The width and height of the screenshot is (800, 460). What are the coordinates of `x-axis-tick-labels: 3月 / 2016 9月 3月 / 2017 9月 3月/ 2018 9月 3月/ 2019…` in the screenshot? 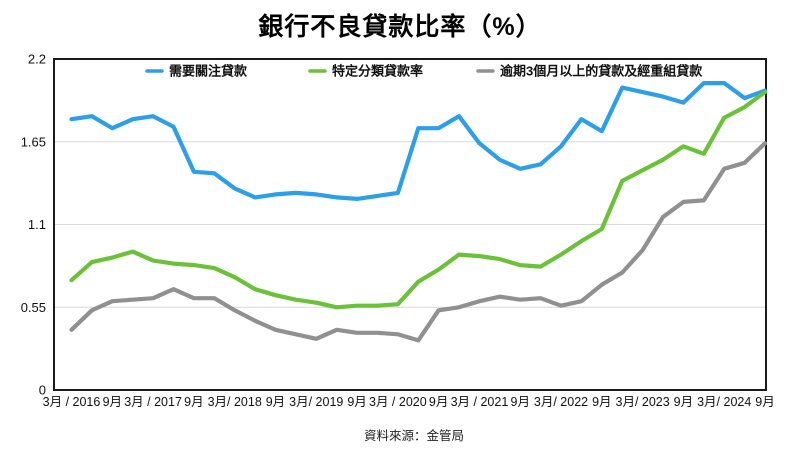 It's located at (409, 402).